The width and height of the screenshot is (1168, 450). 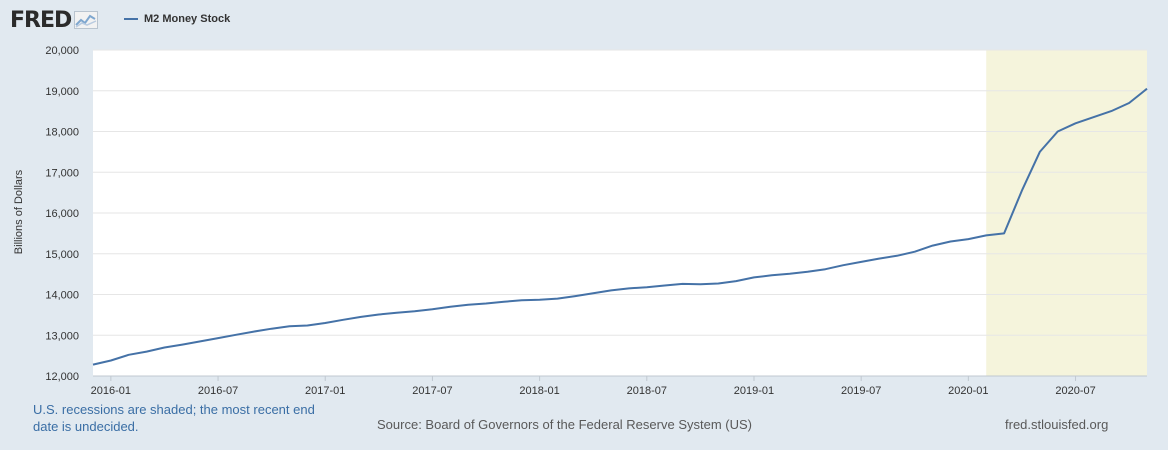 What do you see at coordinates (187, 19) in the screenshot?
I see `legend-label: M2 Money Stock` at bounding box center [187, 19].